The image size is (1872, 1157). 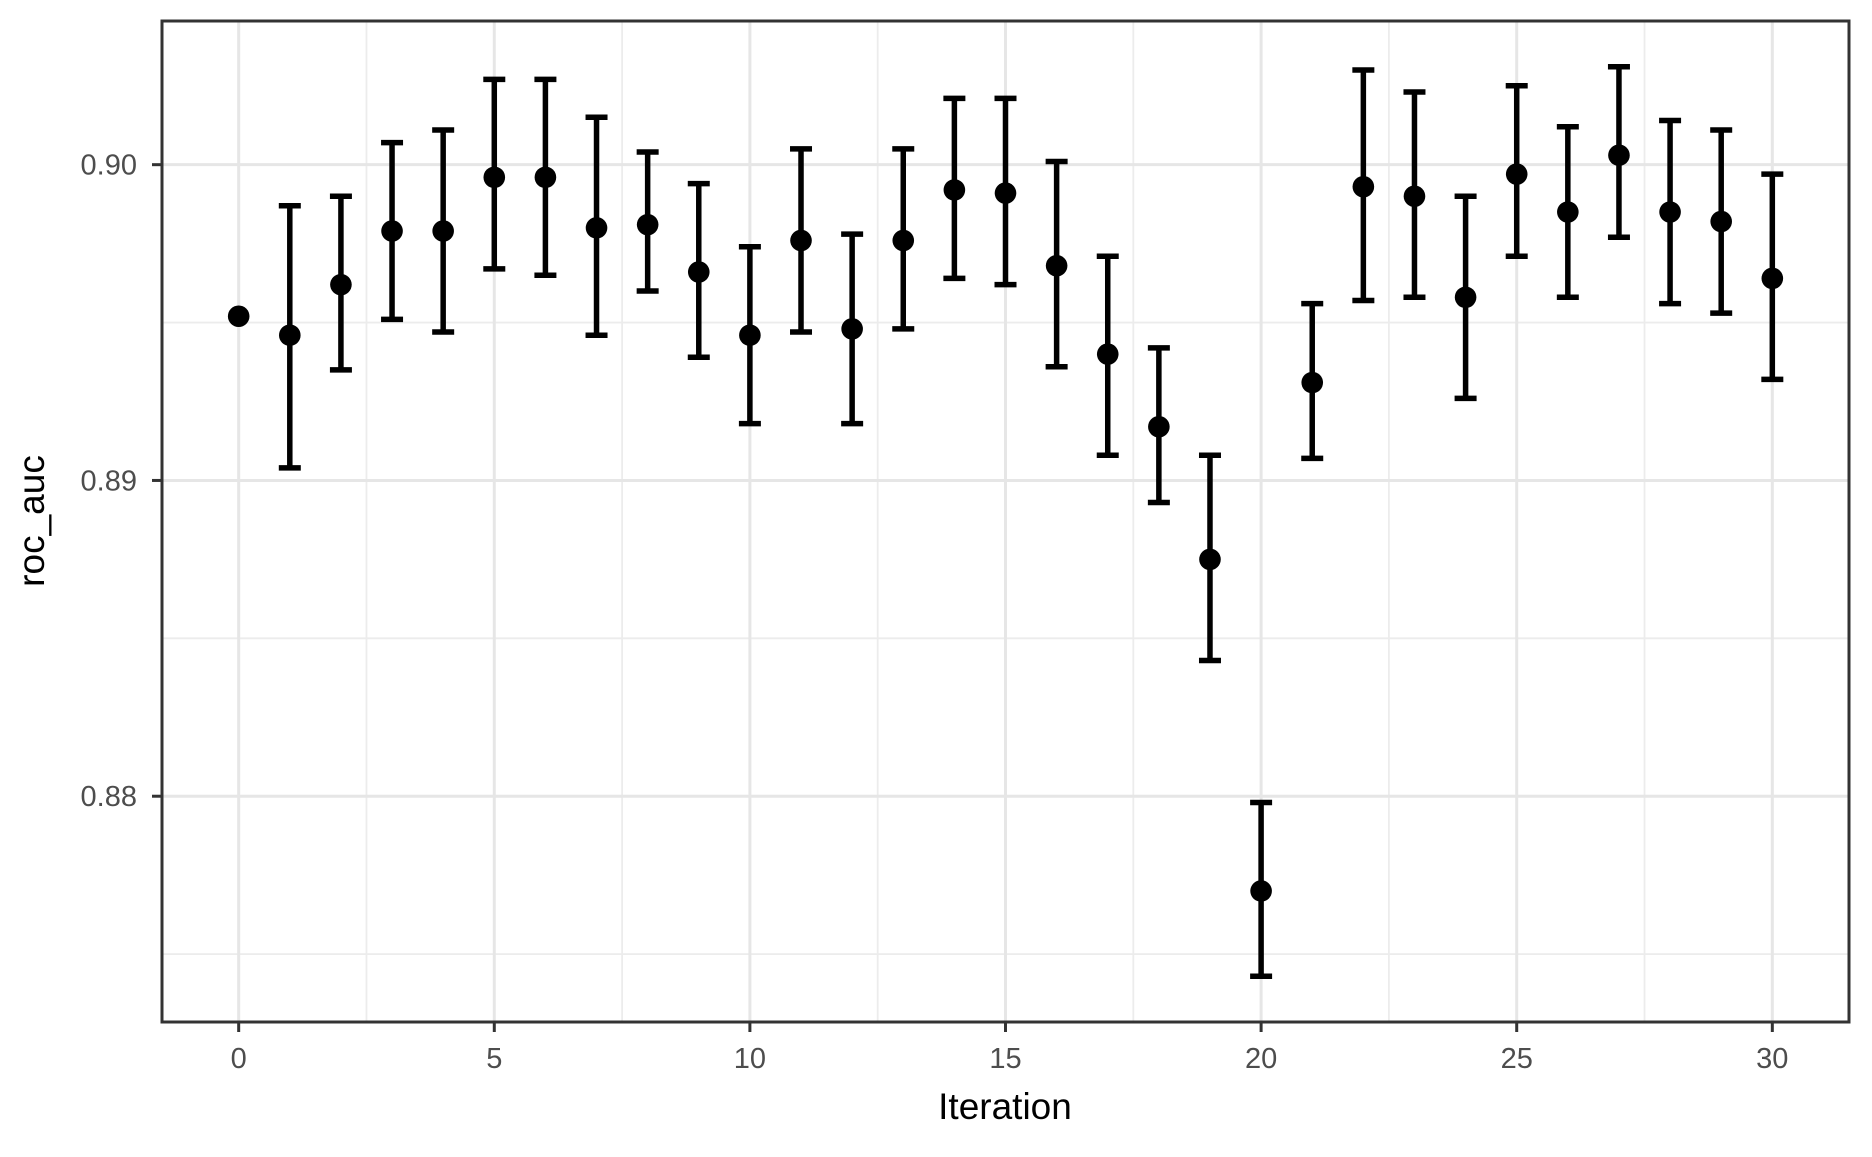 I want to click on x-axis-title: Iteration, so click(x=1005, y=1106).